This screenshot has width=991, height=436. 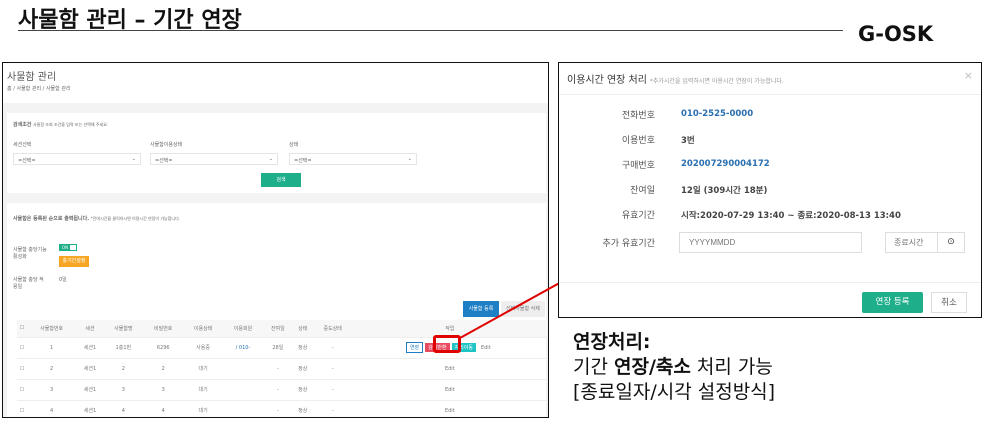 What do you see at coordinates (911, 242) in the screenshot?
I see `end-time-input` at bounding box center [911, 242].